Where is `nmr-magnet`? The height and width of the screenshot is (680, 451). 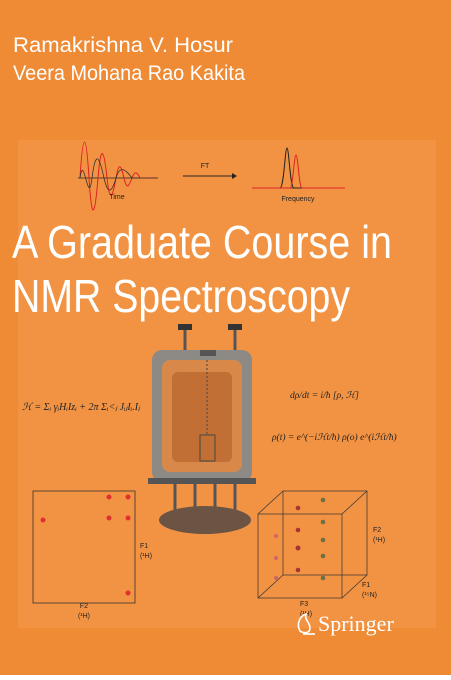 nmr-magnet is located at coordinates (202, 429).